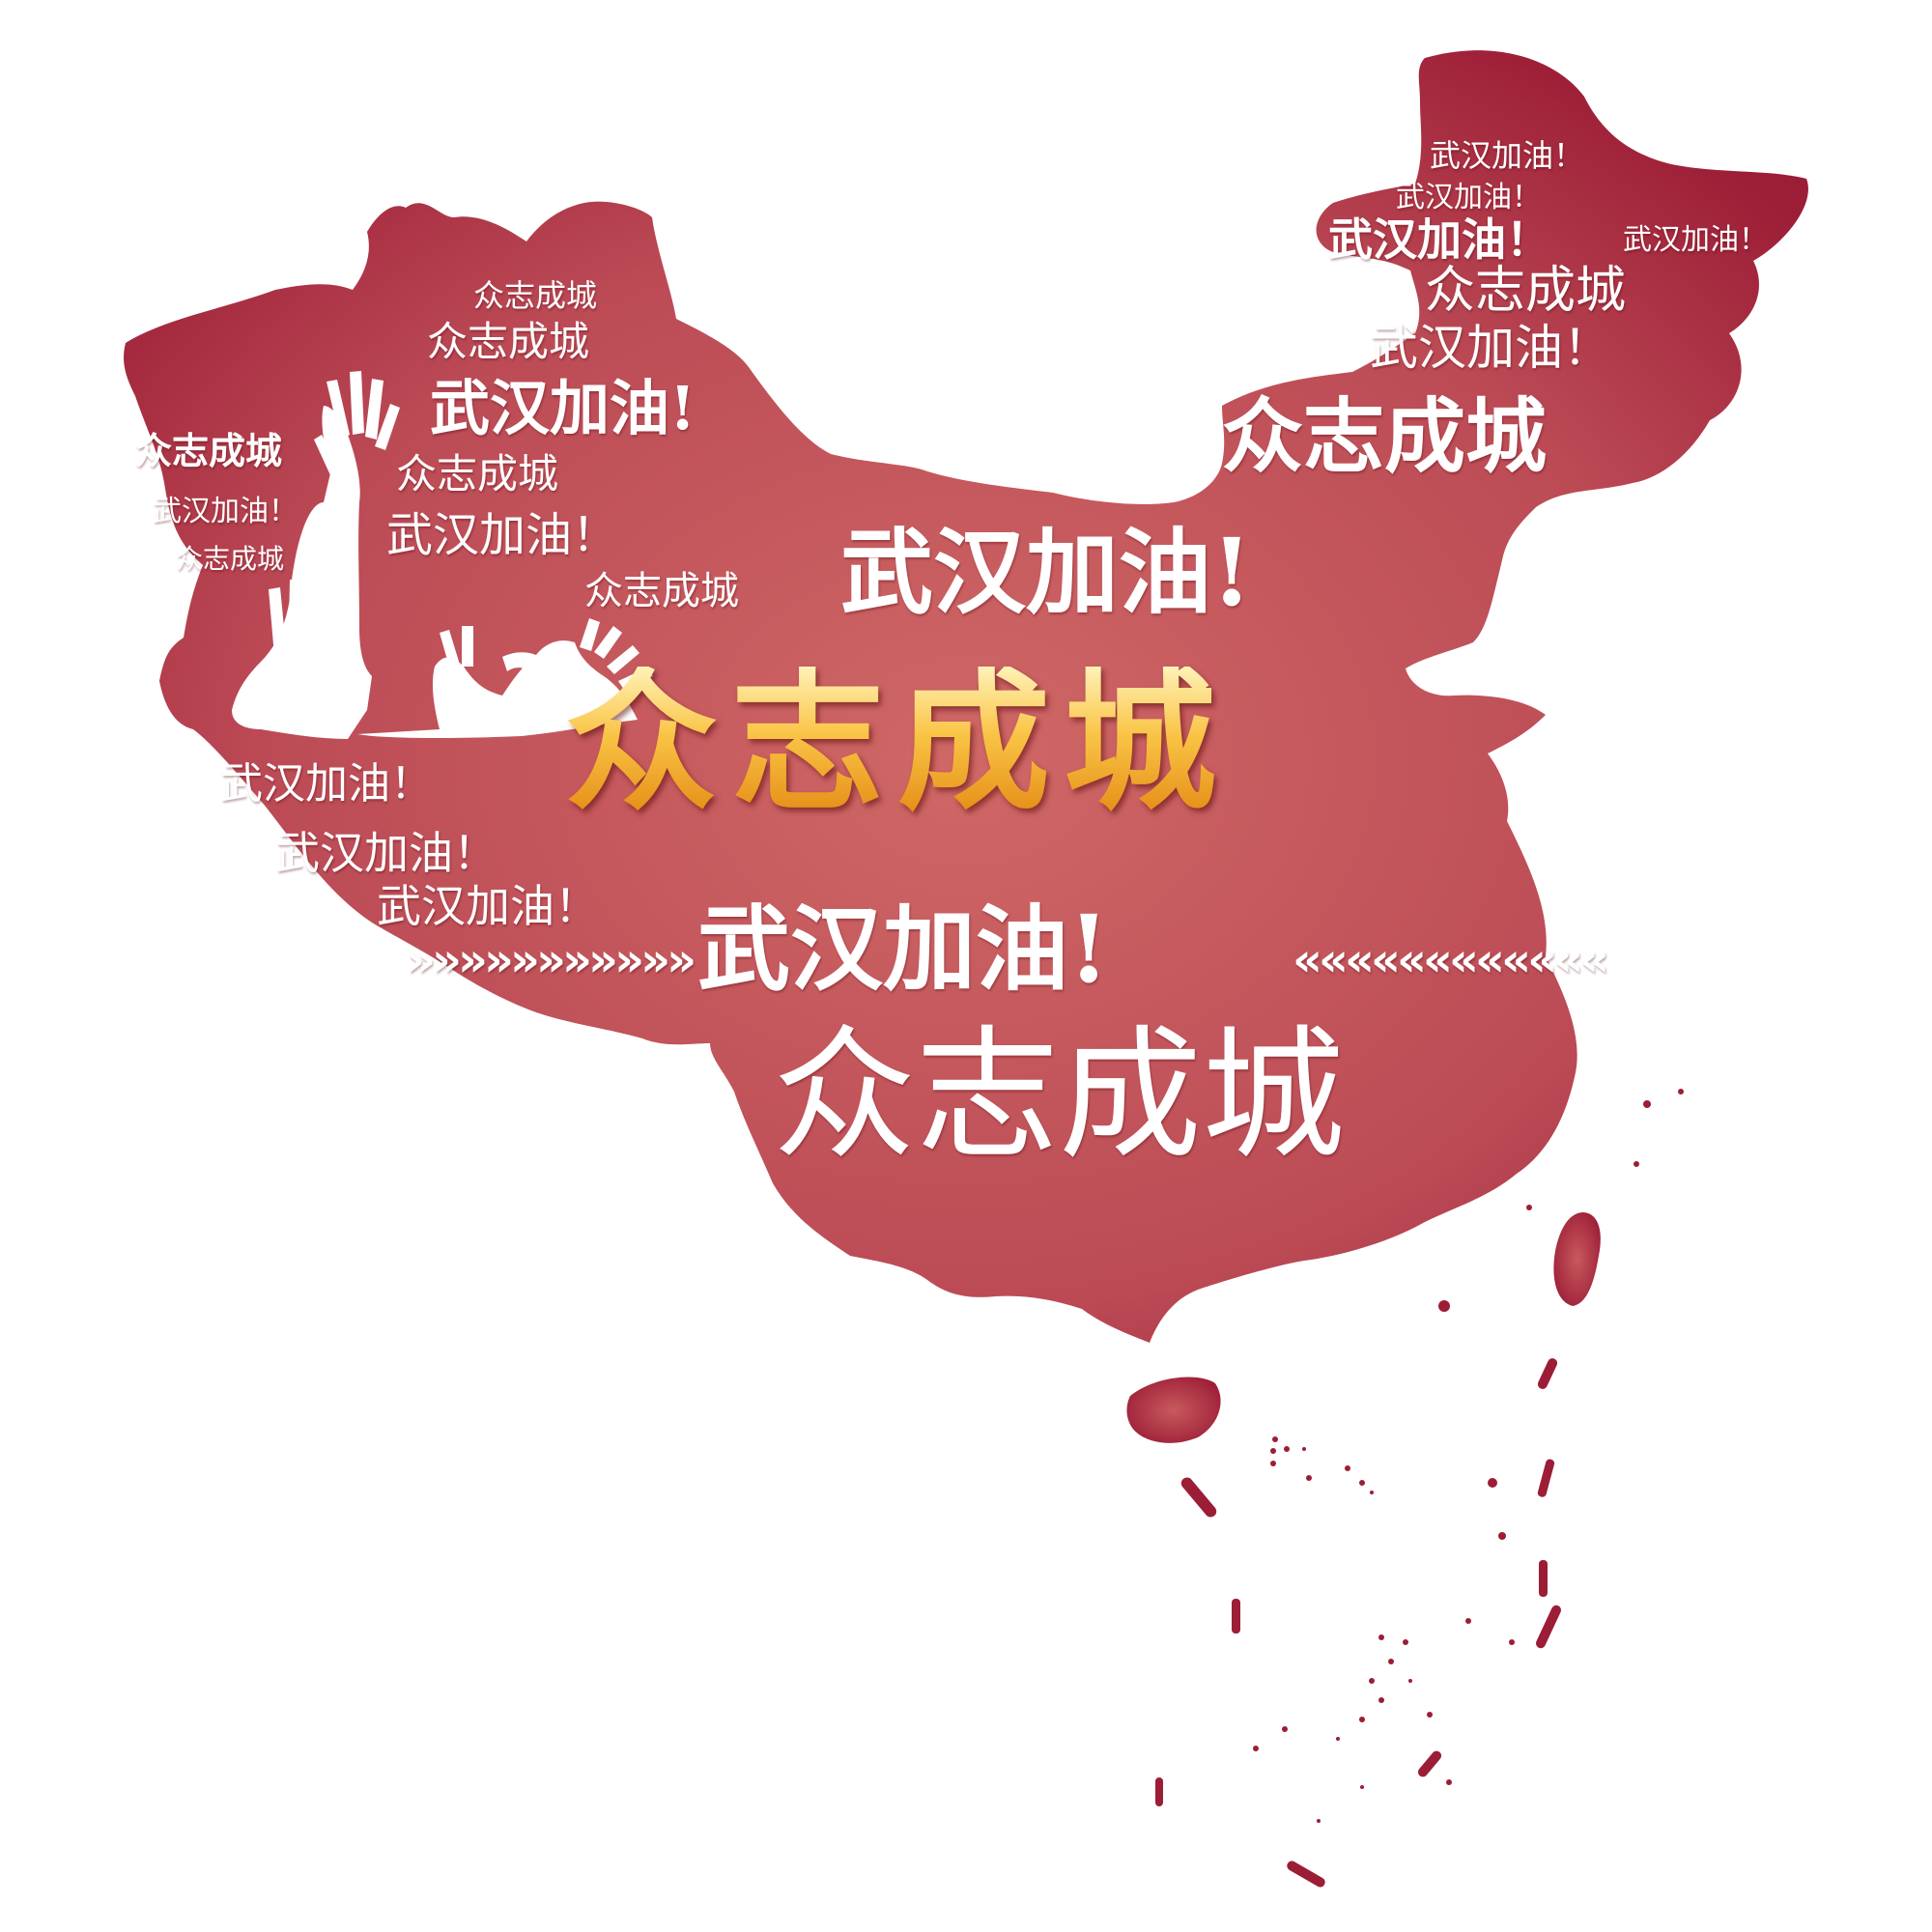  Describe the element at coordinates (1468, 197) in the screenshot. I see `label-ne-2: 武汉加油！` at that location.